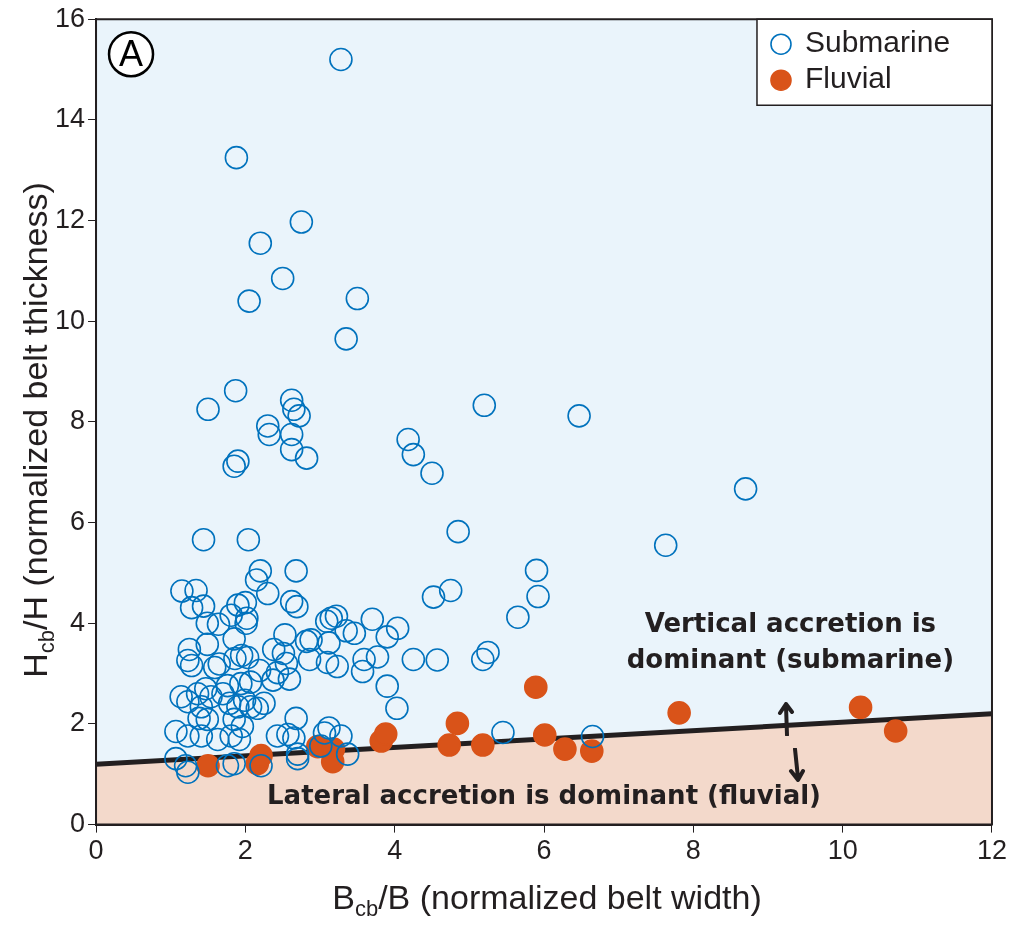  Describe the element at coordinates (245, 850) in the screenshot. I see `x-tick-label: 2` at that location.